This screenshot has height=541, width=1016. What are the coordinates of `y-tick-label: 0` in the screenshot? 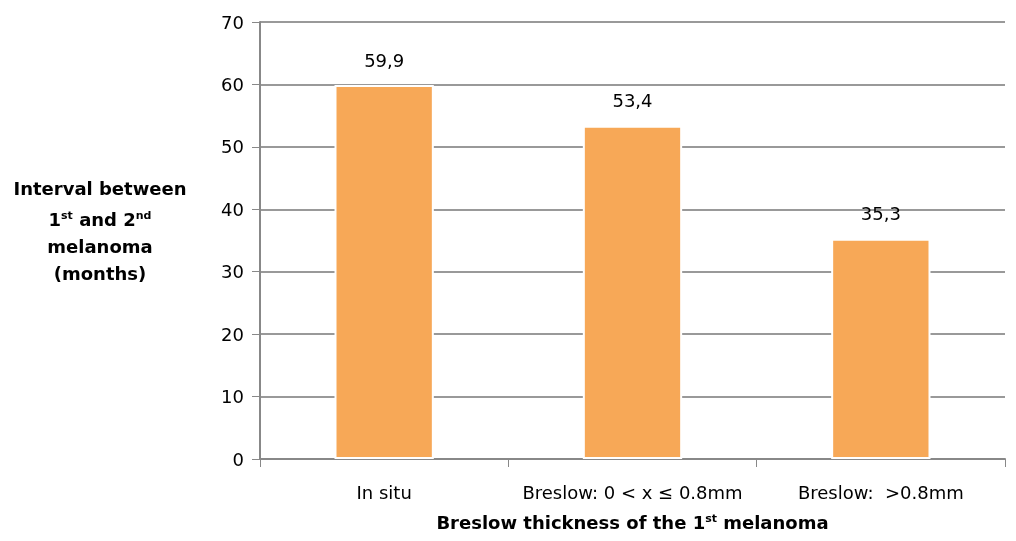 It's located at (238, 459).